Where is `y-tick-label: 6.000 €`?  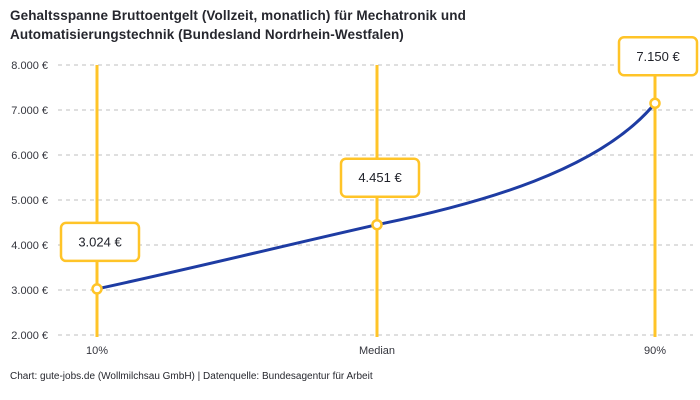
y-tick-label: 6.000 € is located at coordinates (29, 156).